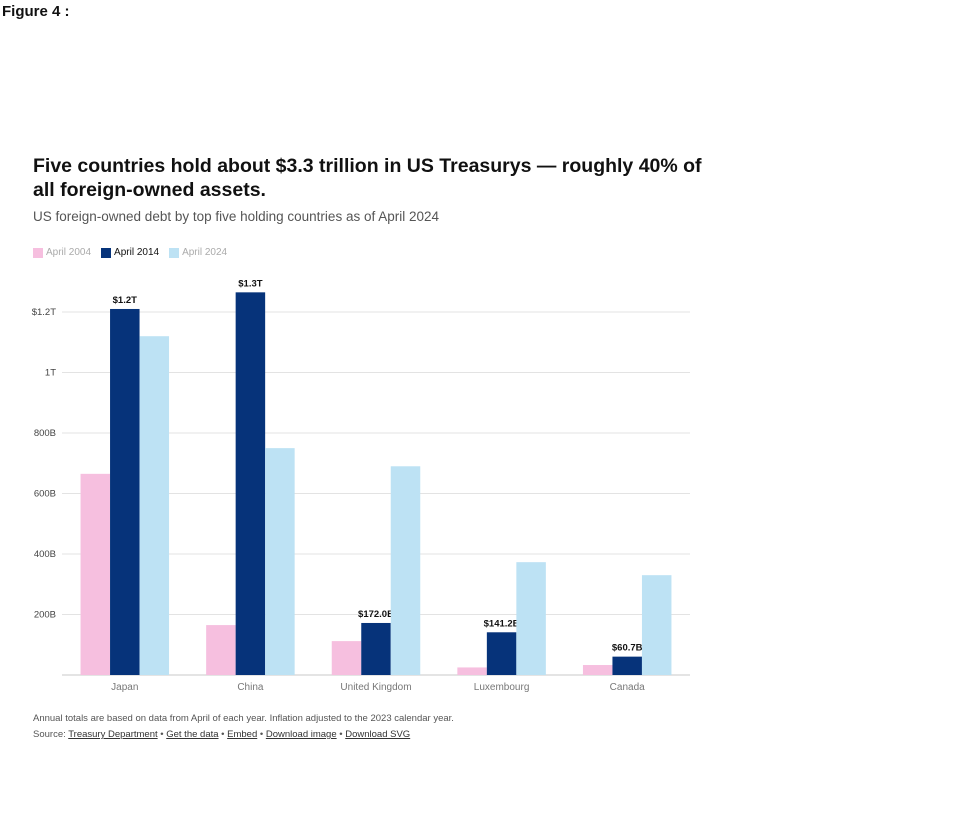 The width and height of the screenshot is (975, 827). I want to click on x-tick-label: Luxembourg, so click(502, 687).